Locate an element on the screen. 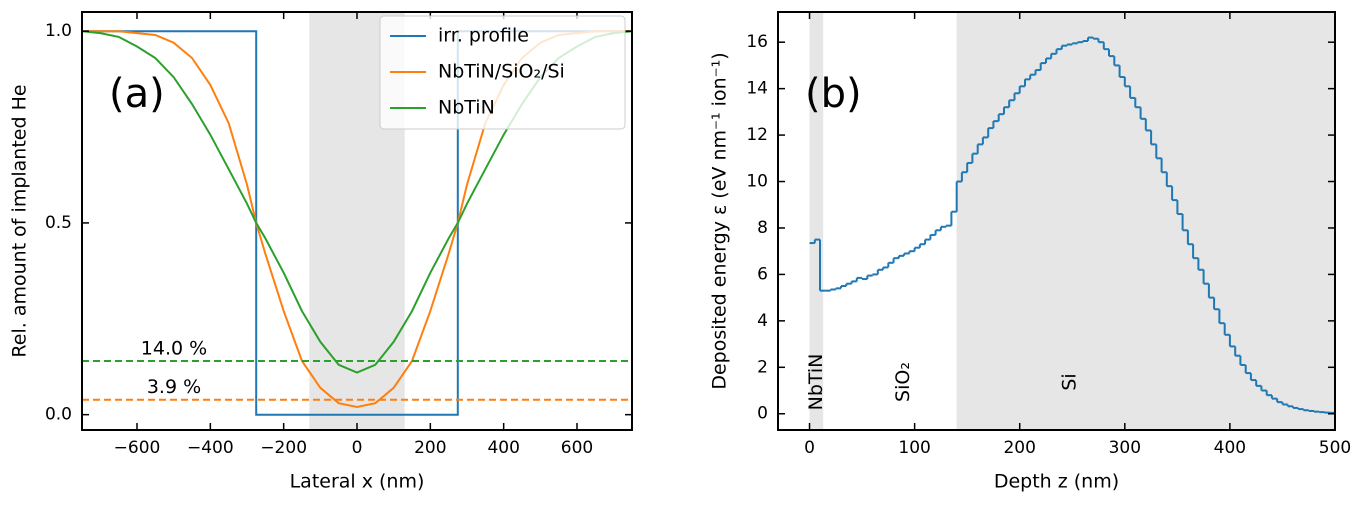  y-tick-label: 2 is located at coordinates (762, 367).